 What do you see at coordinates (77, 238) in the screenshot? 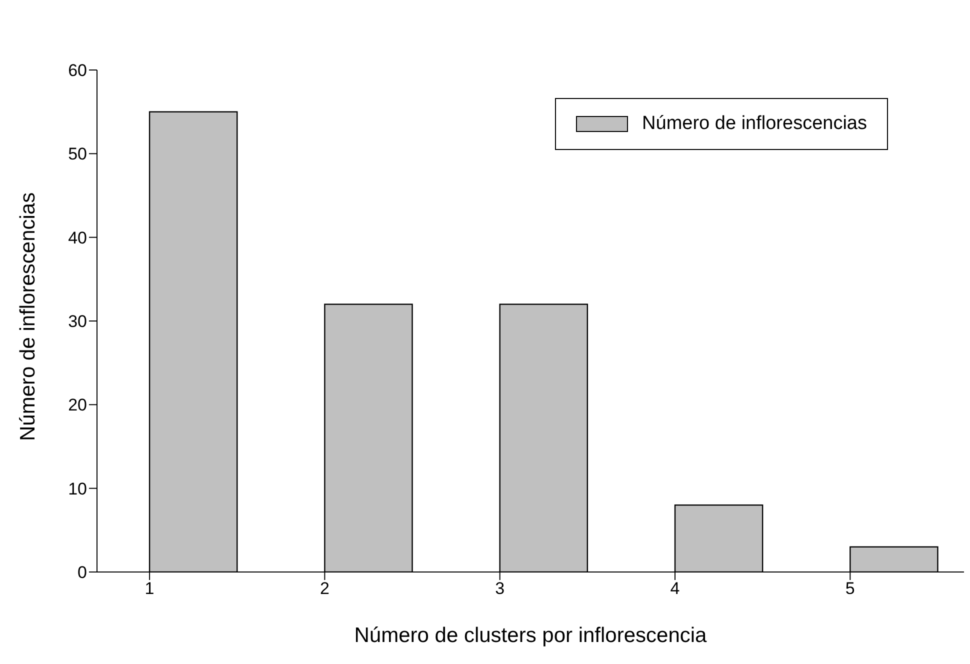
I see `y-tick-label: 40` at bounding box center [77, 238].